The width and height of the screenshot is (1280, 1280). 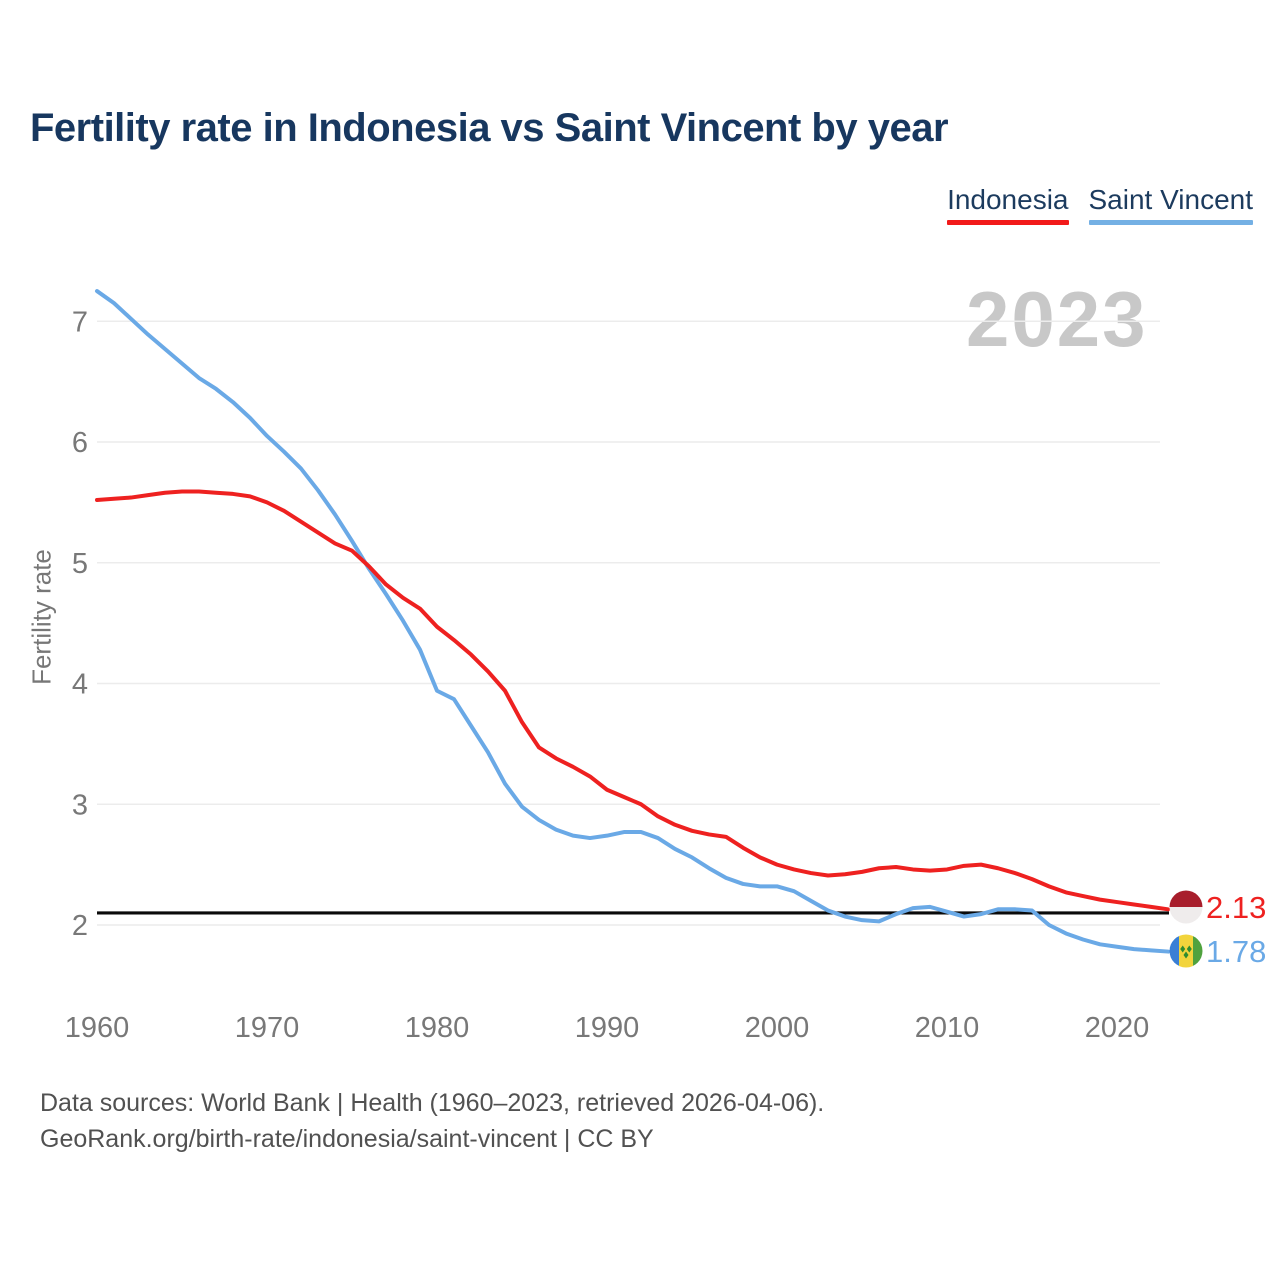 I want to click on y-tick-label: 6, so click(x=80, y=443).